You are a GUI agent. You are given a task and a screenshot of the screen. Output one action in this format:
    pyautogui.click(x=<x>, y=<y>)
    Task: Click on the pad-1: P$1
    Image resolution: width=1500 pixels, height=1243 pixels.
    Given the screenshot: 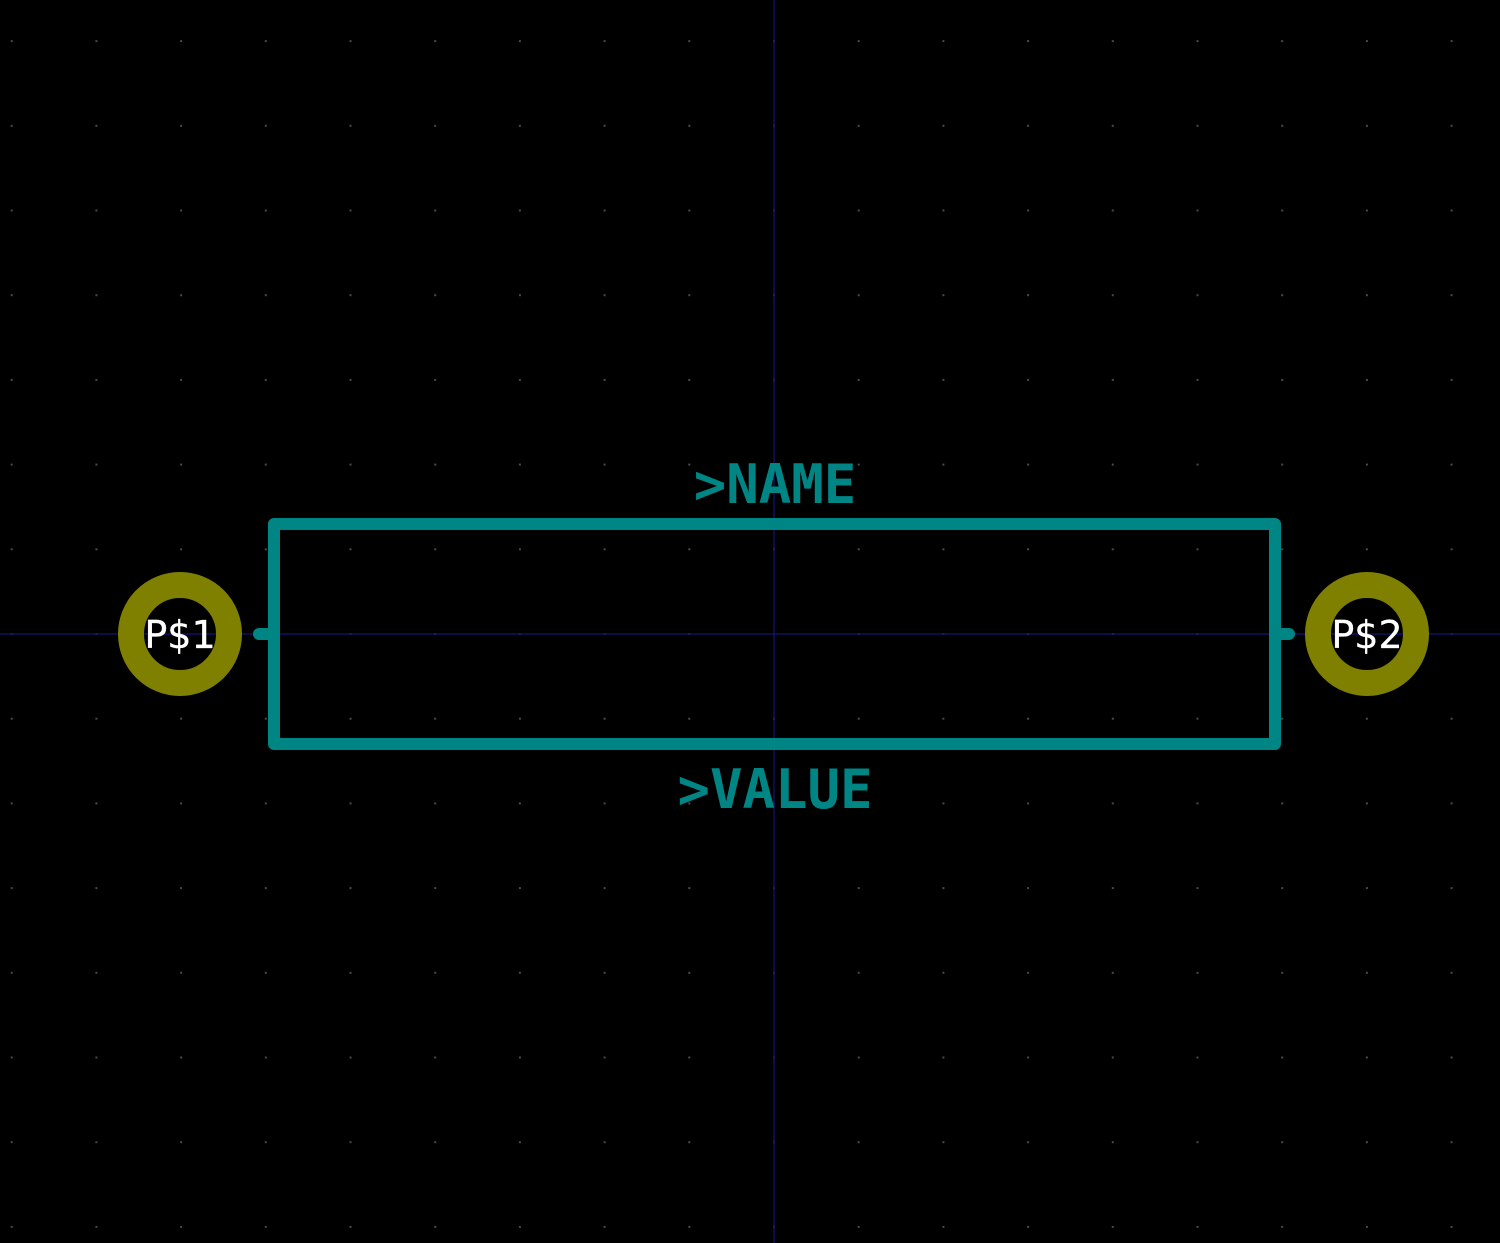 What is the action you would take?
    pyautogui.click(x=180, y=634)
    